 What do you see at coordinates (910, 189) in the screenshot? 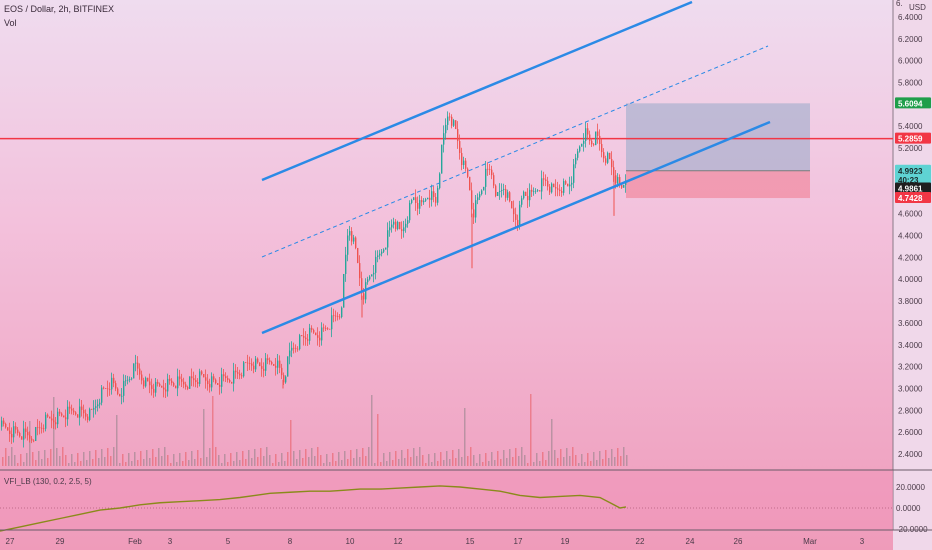
I see `price-tag-label: 4.9861` at bounding box center [910, 189].